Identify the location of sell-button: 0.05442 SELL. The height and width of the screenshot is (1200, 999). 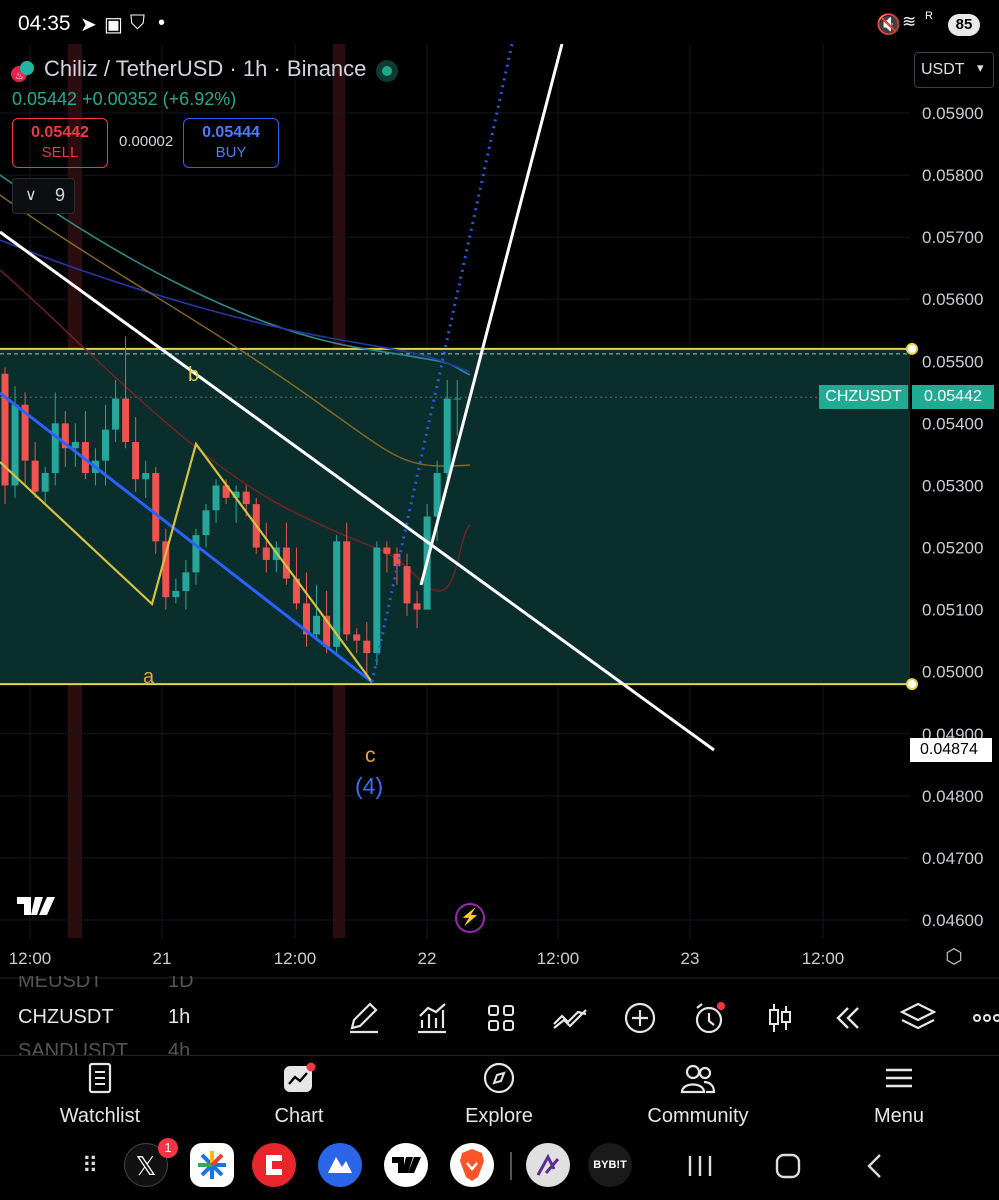
(60, 143).